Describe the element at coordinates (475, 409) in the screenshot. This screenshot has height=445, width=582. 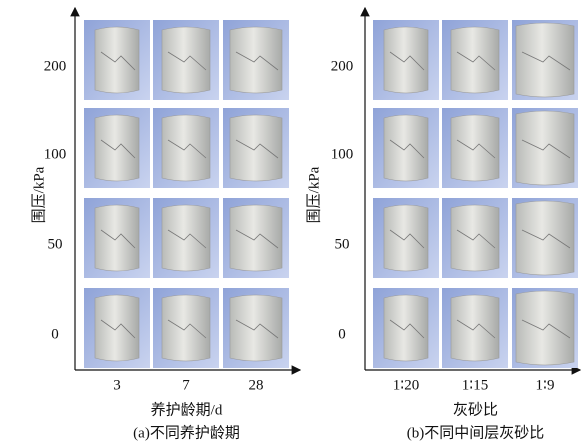
I see `x-axis-label: 灰砂比` at that location.